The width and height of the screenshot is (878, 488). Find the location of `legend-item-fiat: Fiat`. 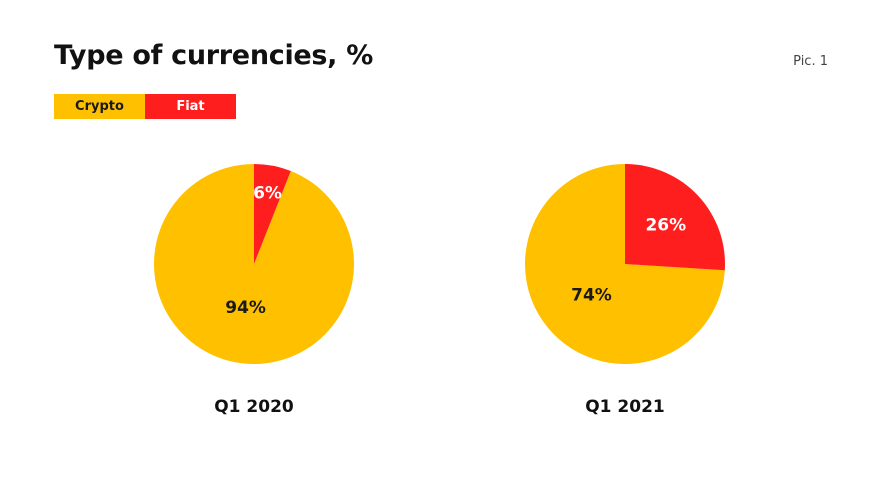

legend-item-fiat: Fiat is located at coordinates (190, 106).